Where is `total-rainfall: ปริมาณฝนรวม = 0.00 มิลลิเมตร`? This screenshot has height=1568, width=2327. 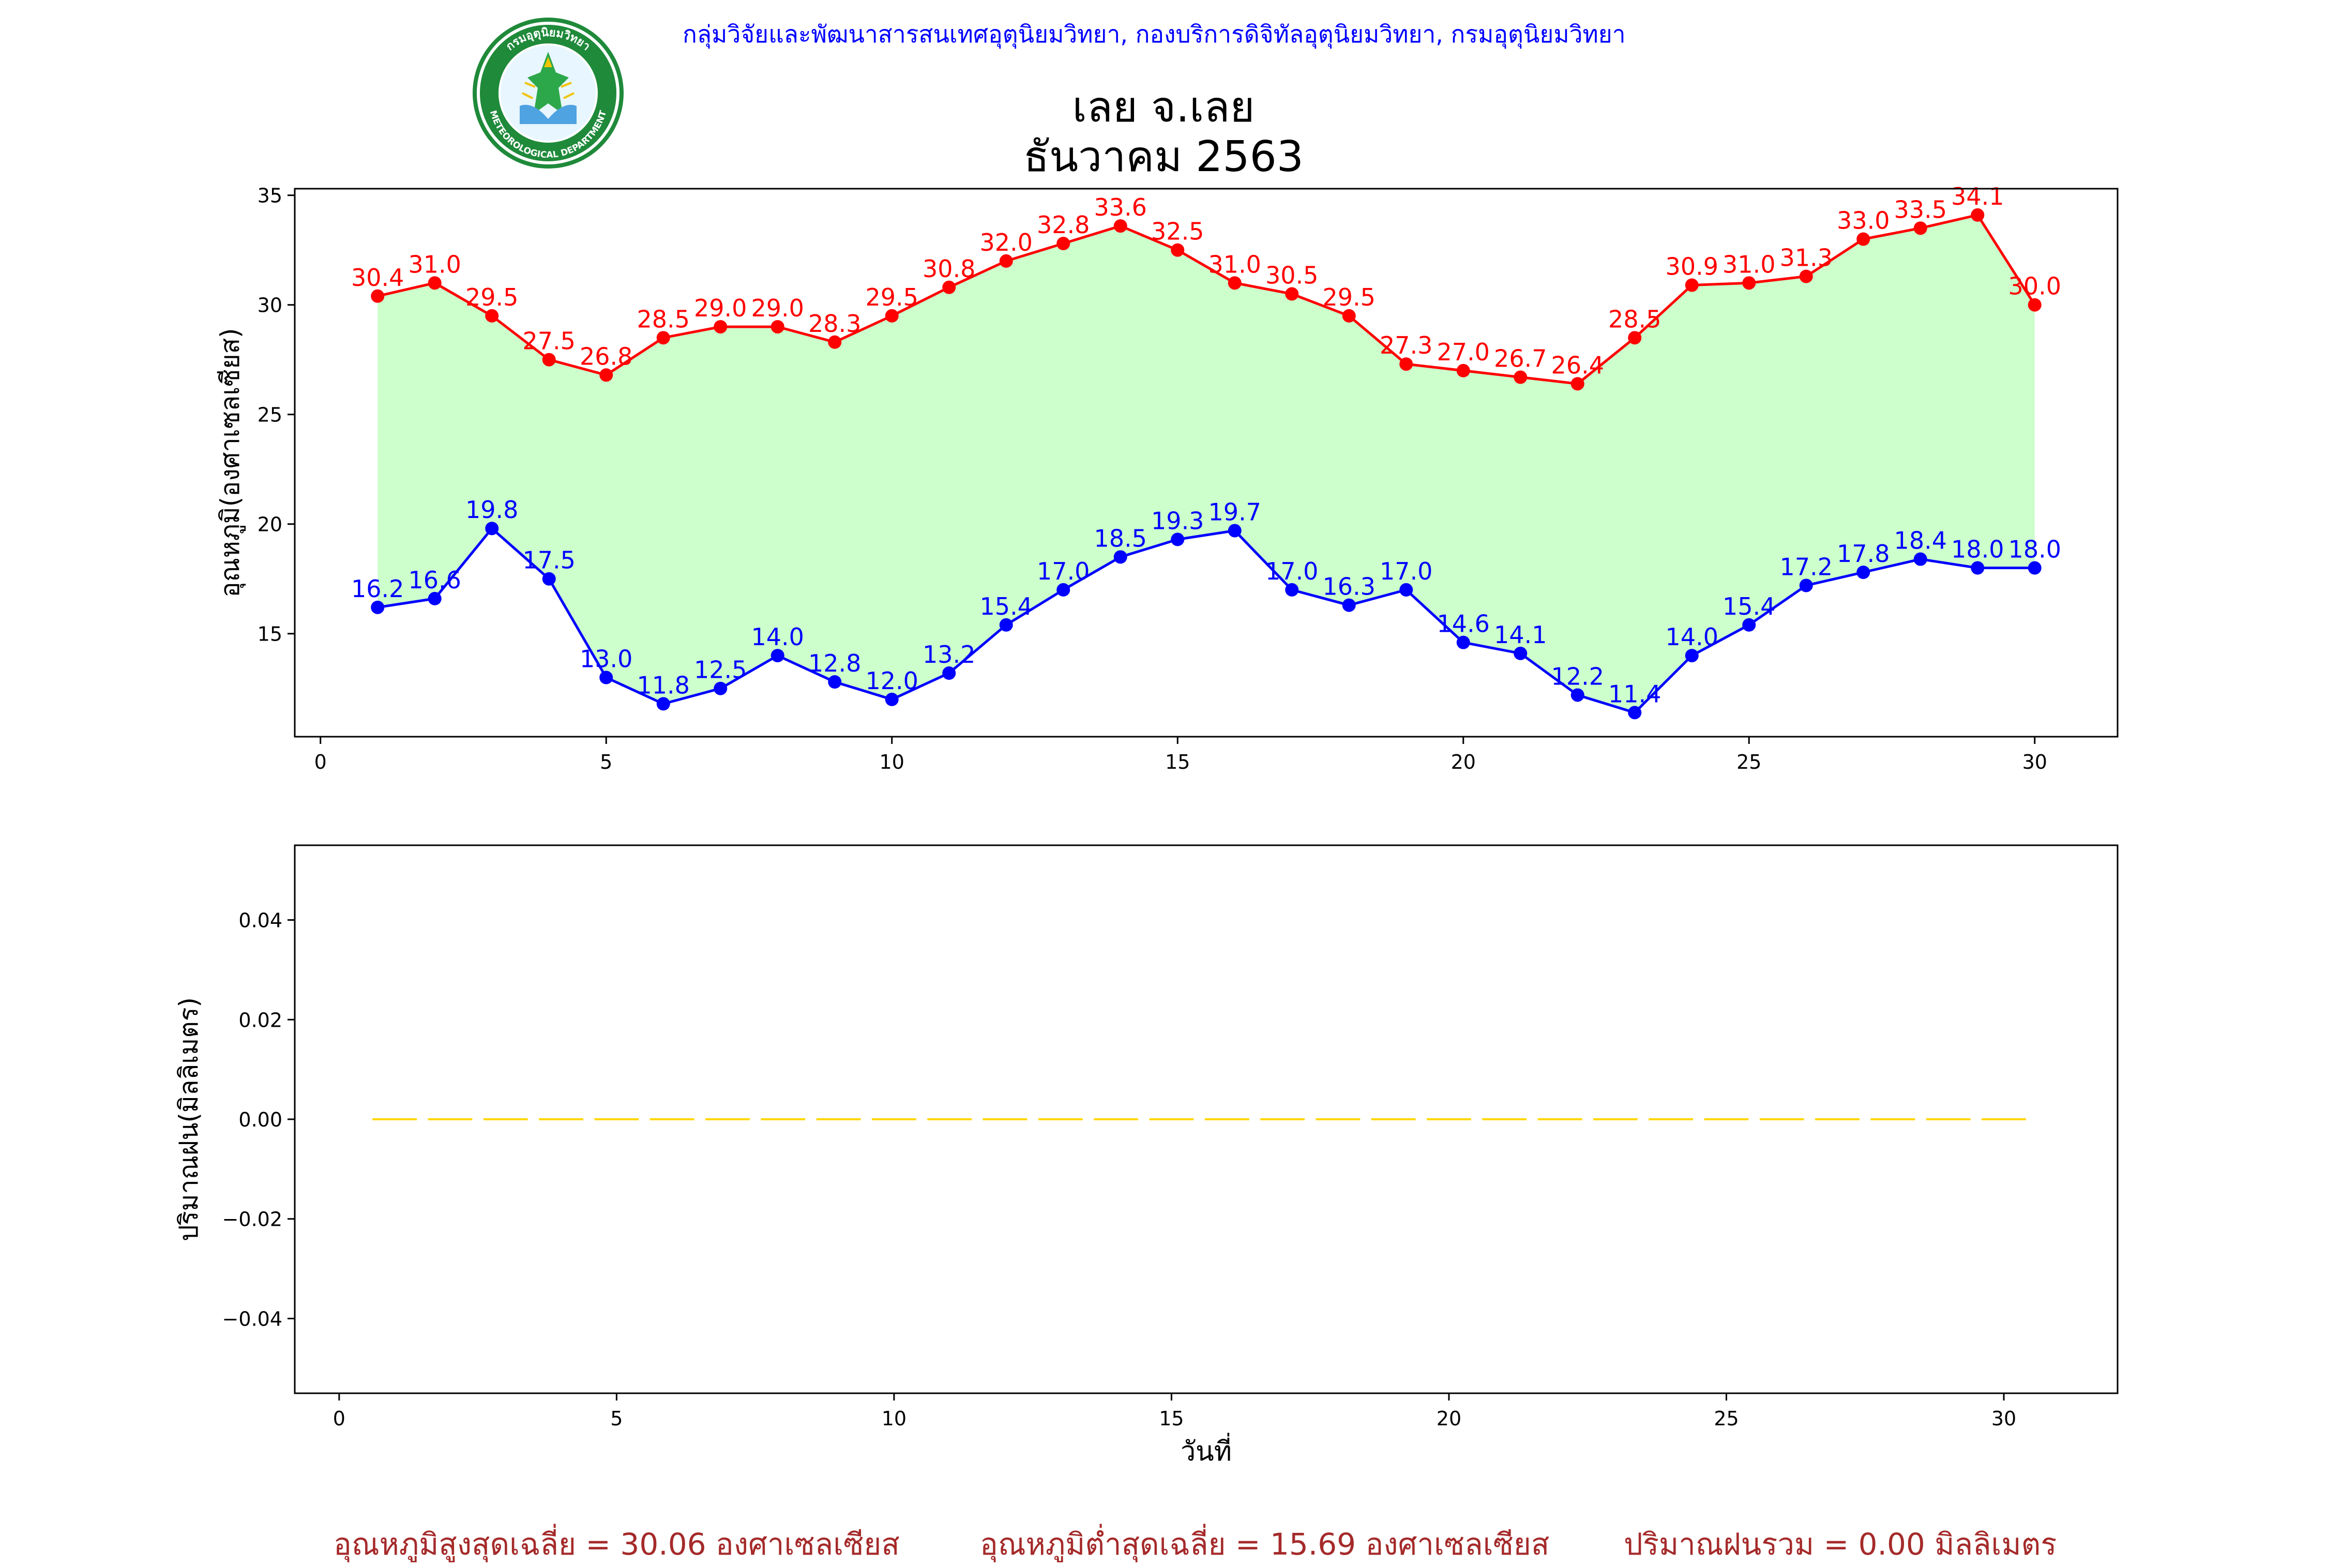
total-rainfall: ปริมาณฝนรวม = 0.00 มิลลิเมตร is located at coordinates (1840, 1545).